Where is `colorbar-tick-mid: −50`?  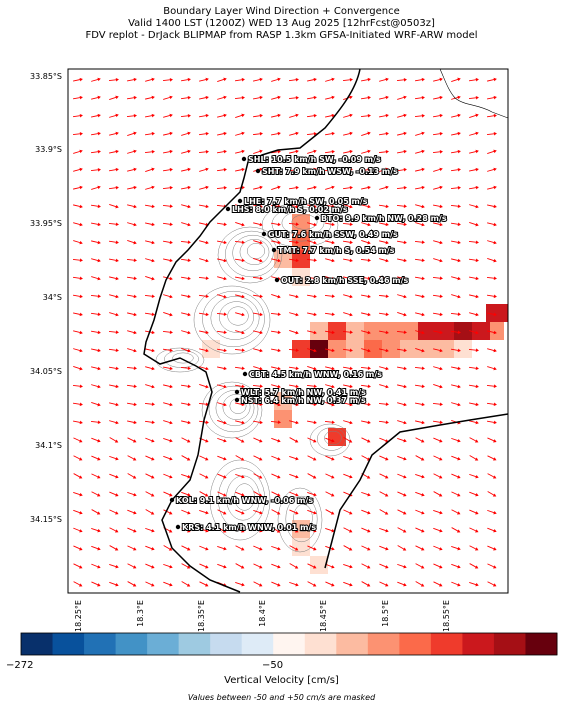
colorbar-tick-mid: −50 is located at coordinates (273, 665).